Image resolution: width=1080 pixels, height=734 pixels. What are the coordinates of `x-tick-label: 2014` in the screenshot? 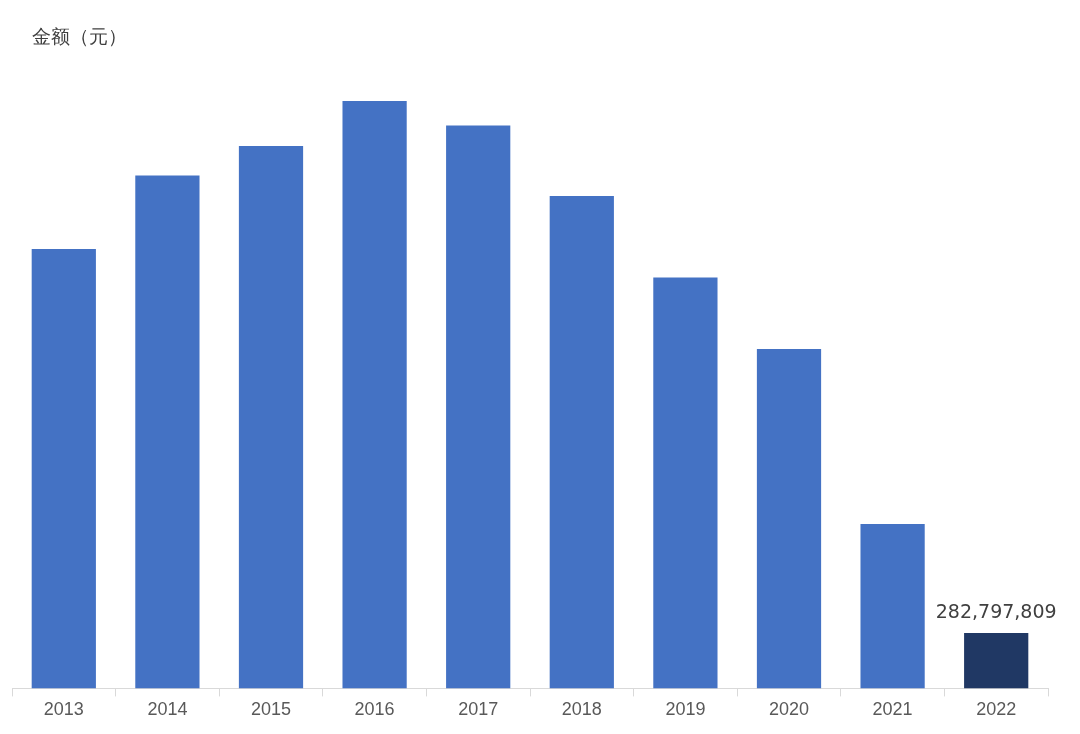 It's located at (167, 709).